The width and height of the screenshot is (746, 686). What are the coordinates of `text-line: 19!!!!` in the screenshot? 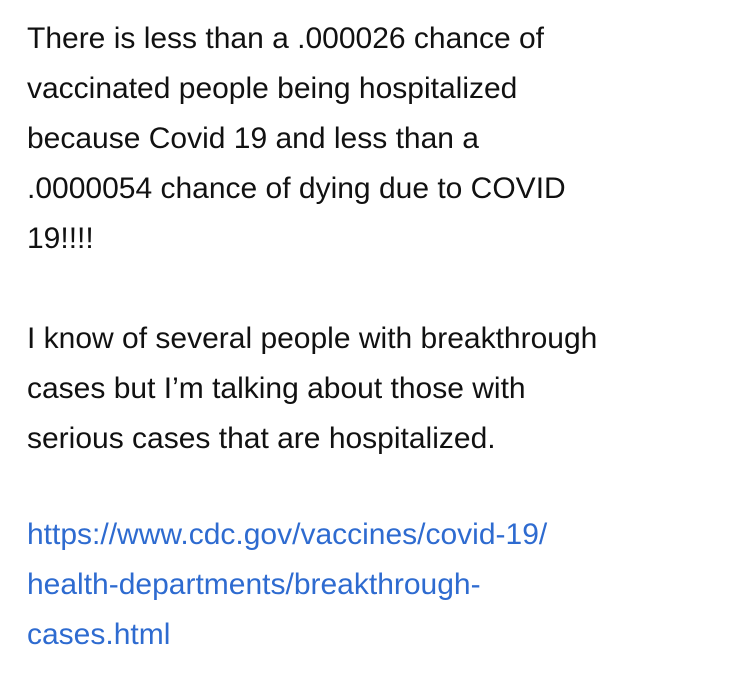 It's located at (60, 238).